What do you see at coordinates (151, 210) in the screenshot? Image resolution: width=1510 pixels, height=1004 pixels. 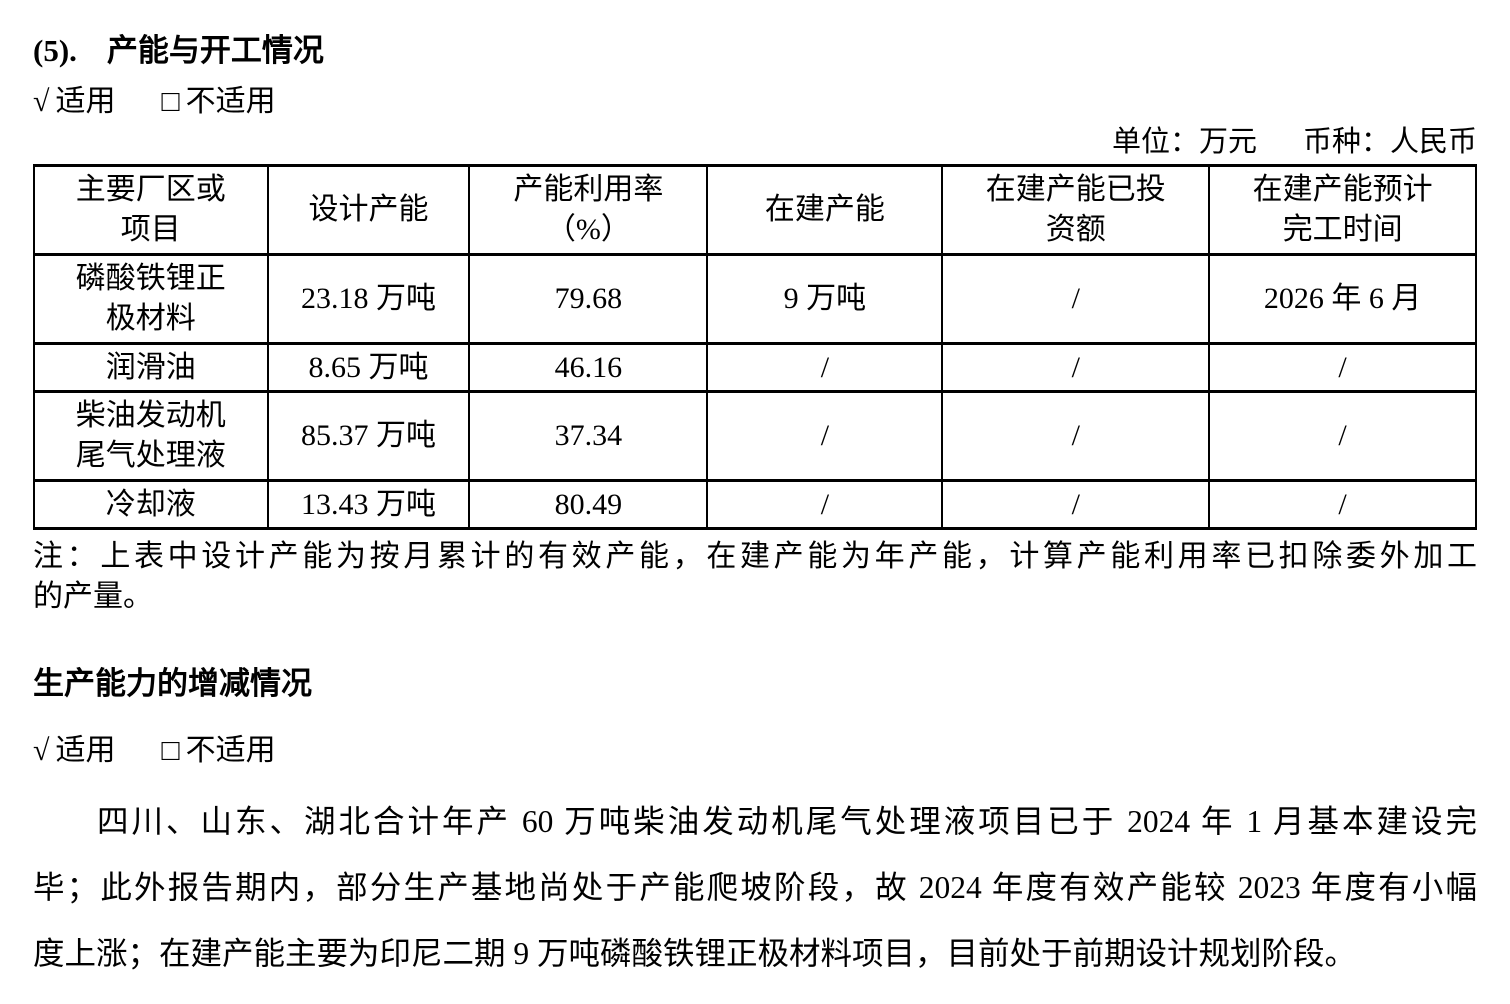 I see `table-header-cell: 主要厂区或 项目` at bounding box center [151, 210].